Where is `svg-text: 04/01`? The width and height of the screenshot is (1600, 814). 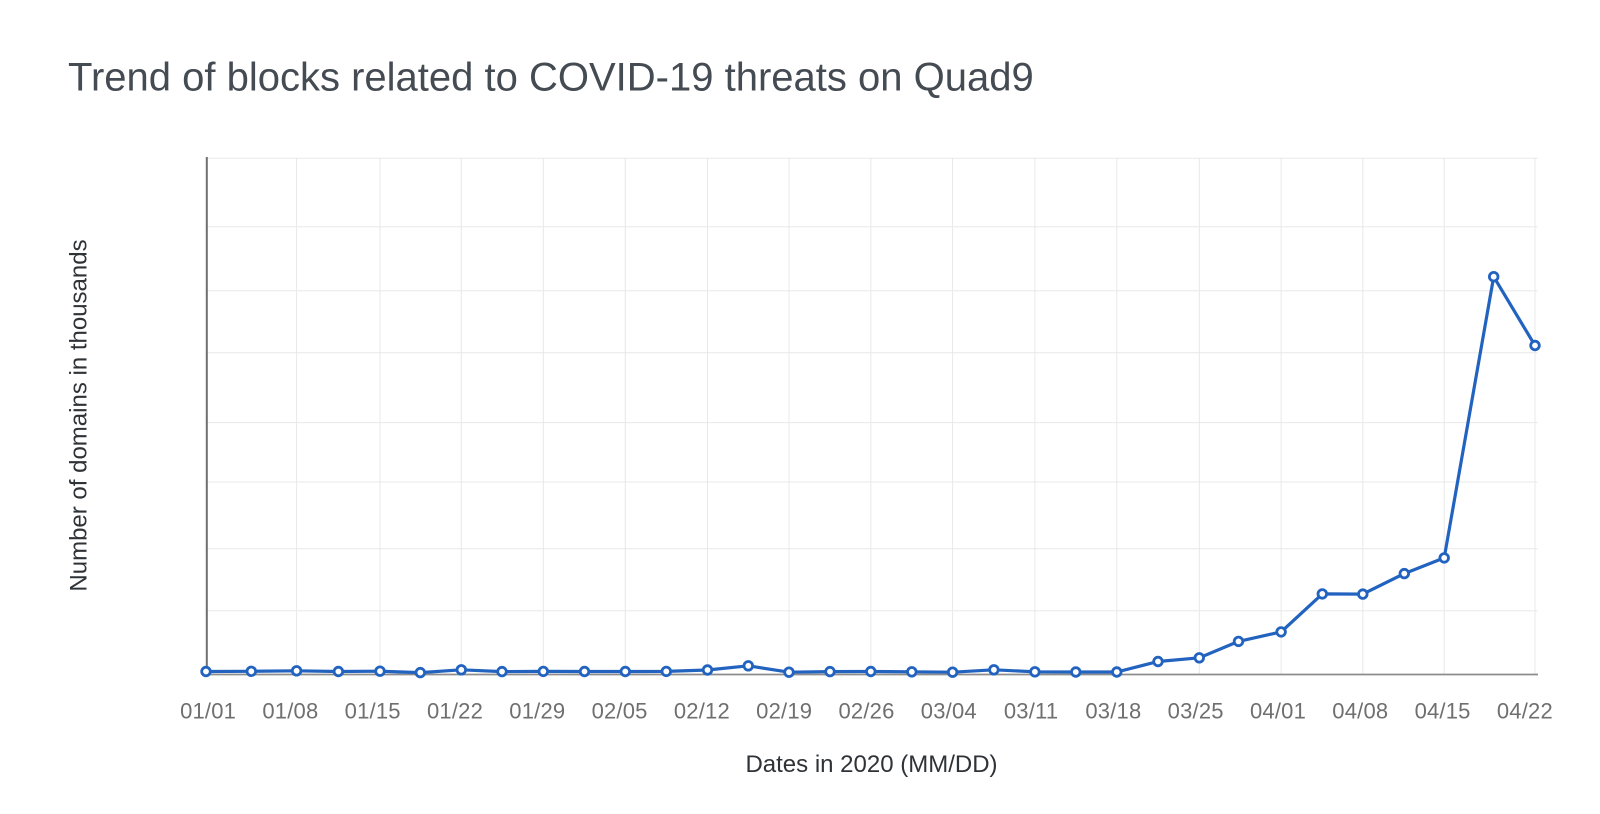
svg-text: 04/01 is located at coordinates (1278, 711).